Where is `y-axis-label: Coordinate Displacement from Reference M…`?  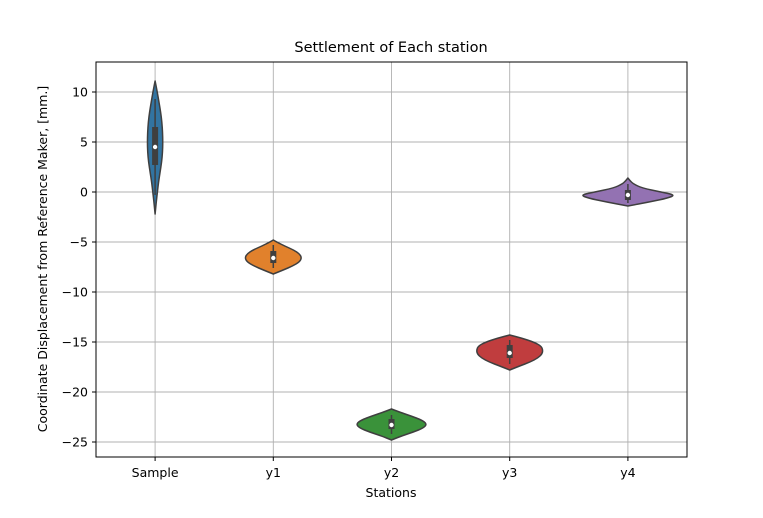
y-axis-label: Coordinate Displacement from Reference M… is located at coordinates (42, 259).